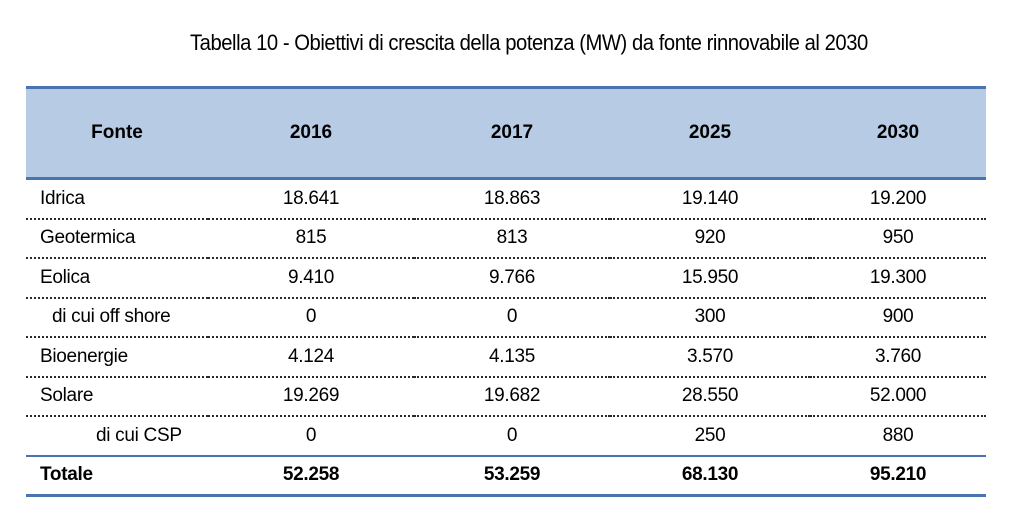  What do you see at coordinates (898, 238) in the screenshot?
I see `cell-value: 950` at bounding box center [898, 238].